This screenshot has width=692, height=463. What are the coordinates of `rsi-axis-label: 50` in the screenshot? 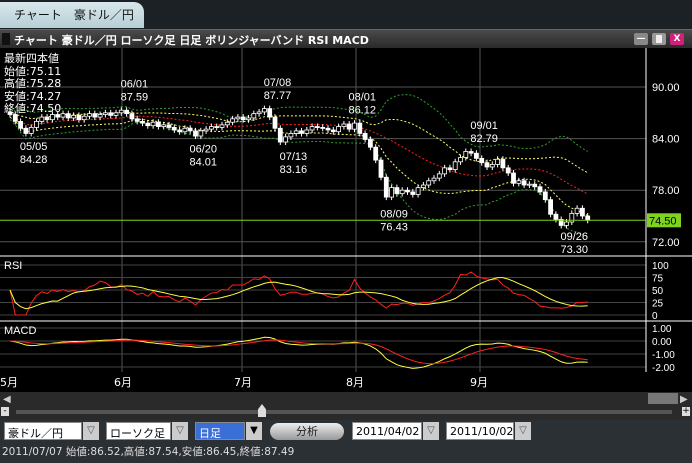 It's located at (658, 291).